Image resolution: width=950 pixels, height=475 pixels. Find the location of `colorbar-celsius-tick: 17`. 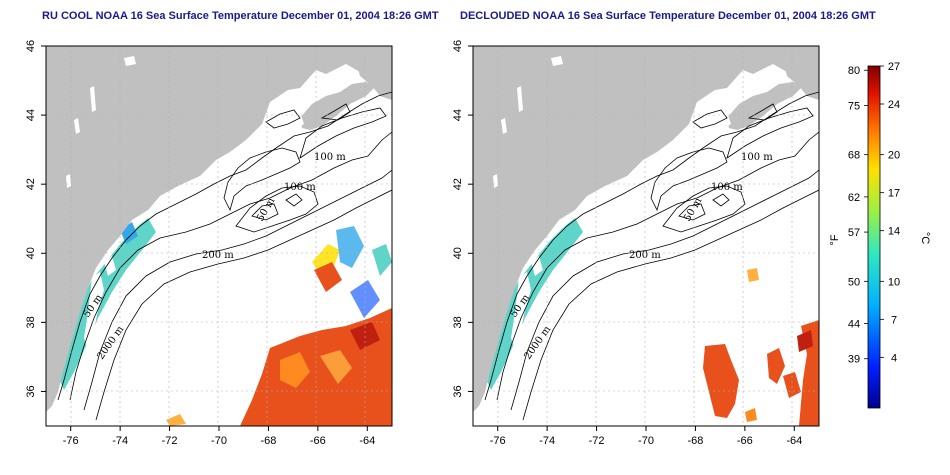

colorbar-celsius-tick: 17 is located at coordinates (894, 194).